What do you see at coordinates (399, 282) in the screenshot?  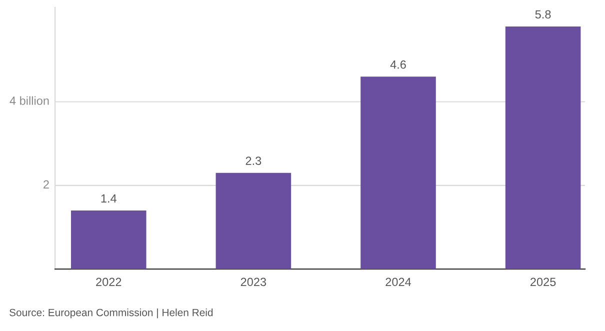 I see `x-tick-label: 2024` at bounding box center [399, 282].